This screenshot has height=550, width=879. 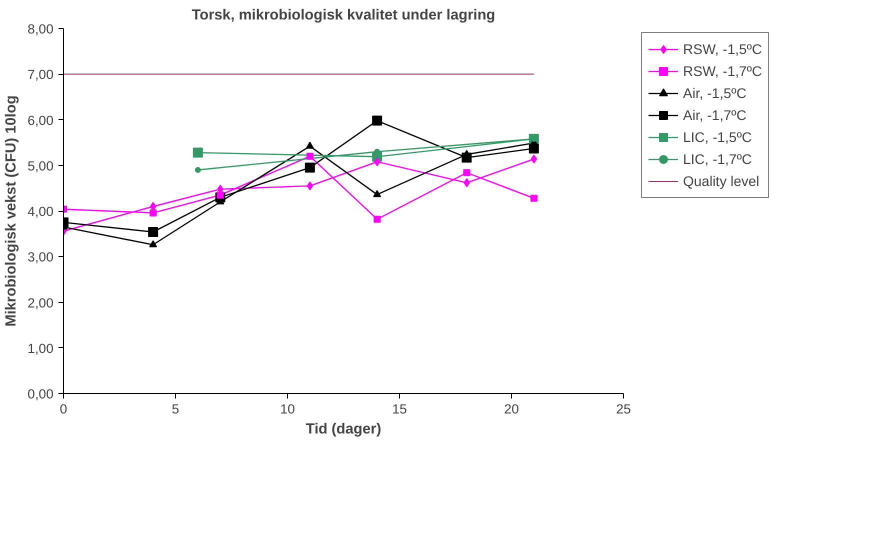 I want to click on x-tick-label: 10, so click(x=287, y=409).